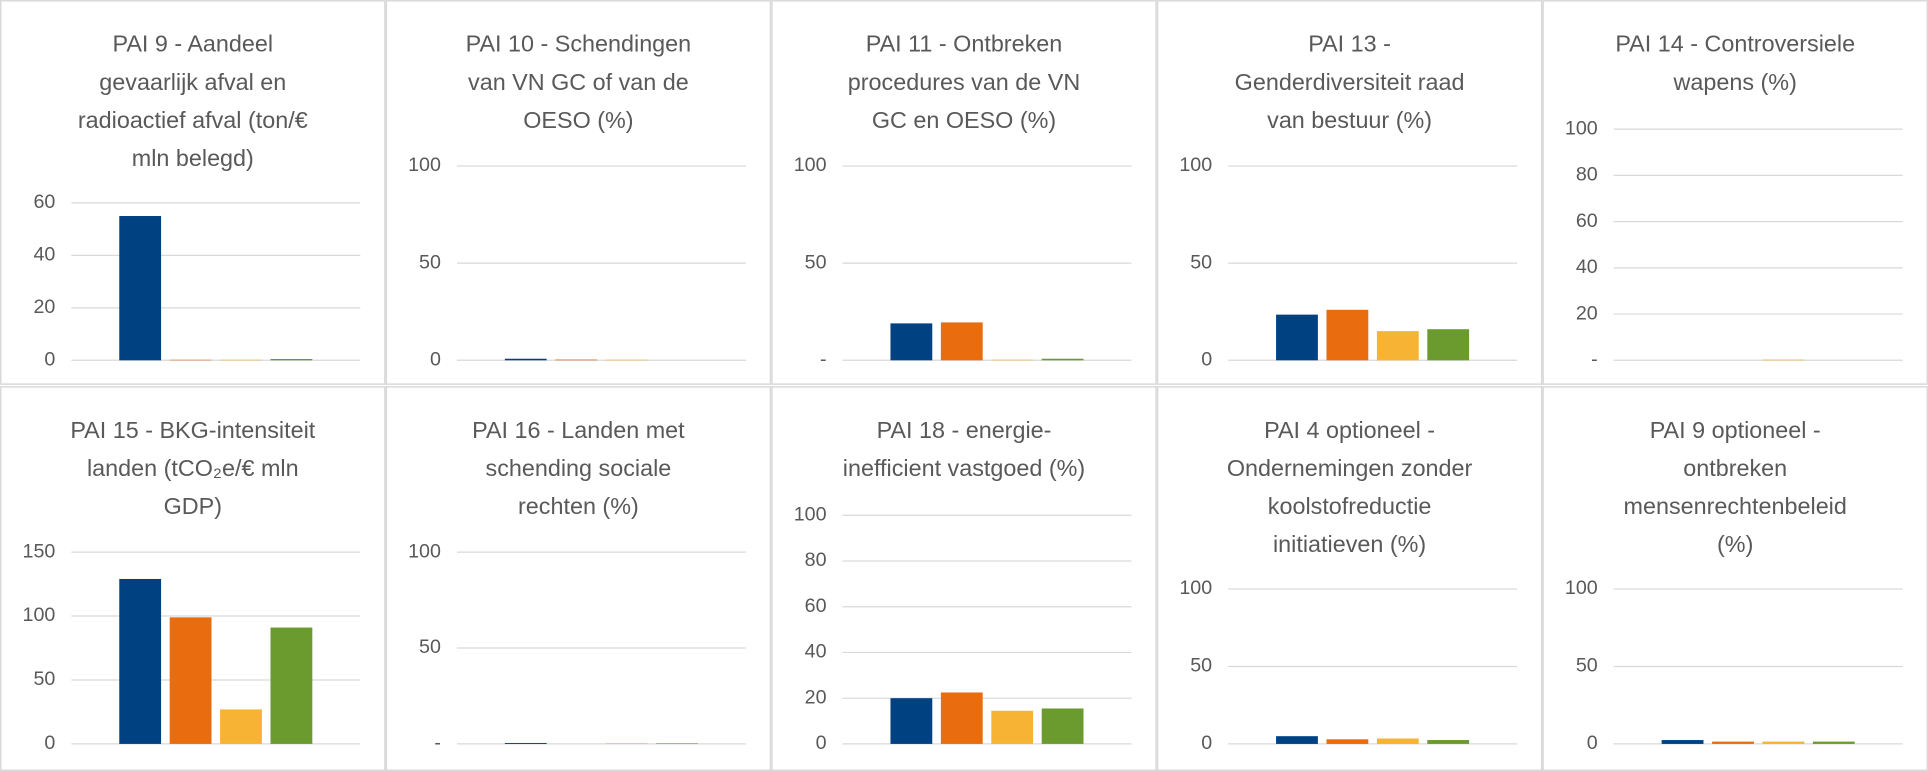  I want to click on y-tick-label: 150, so click(39, 551).